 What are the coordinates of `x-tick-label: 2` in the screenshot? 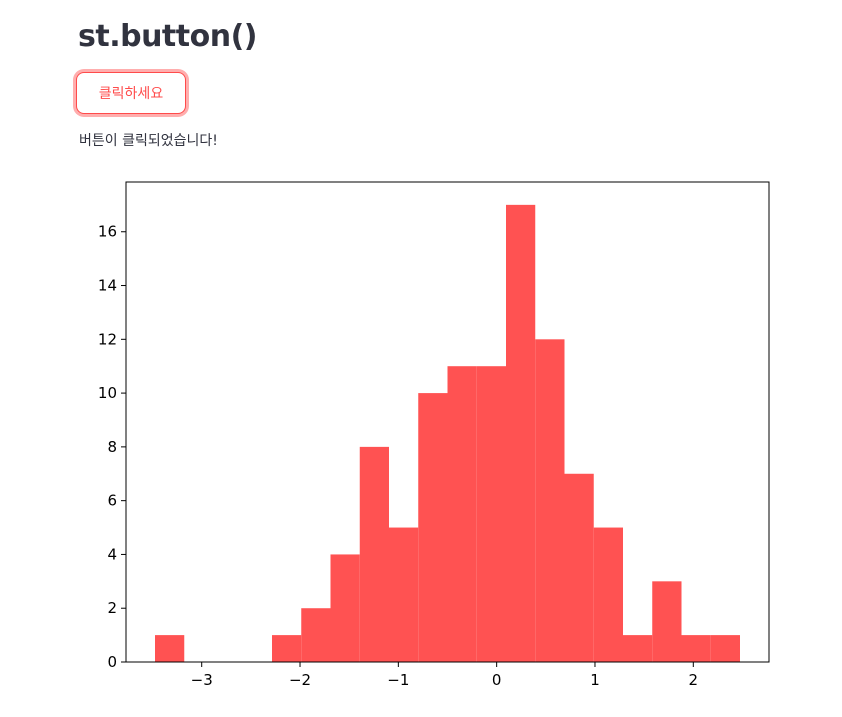 It's located at (694, 680).